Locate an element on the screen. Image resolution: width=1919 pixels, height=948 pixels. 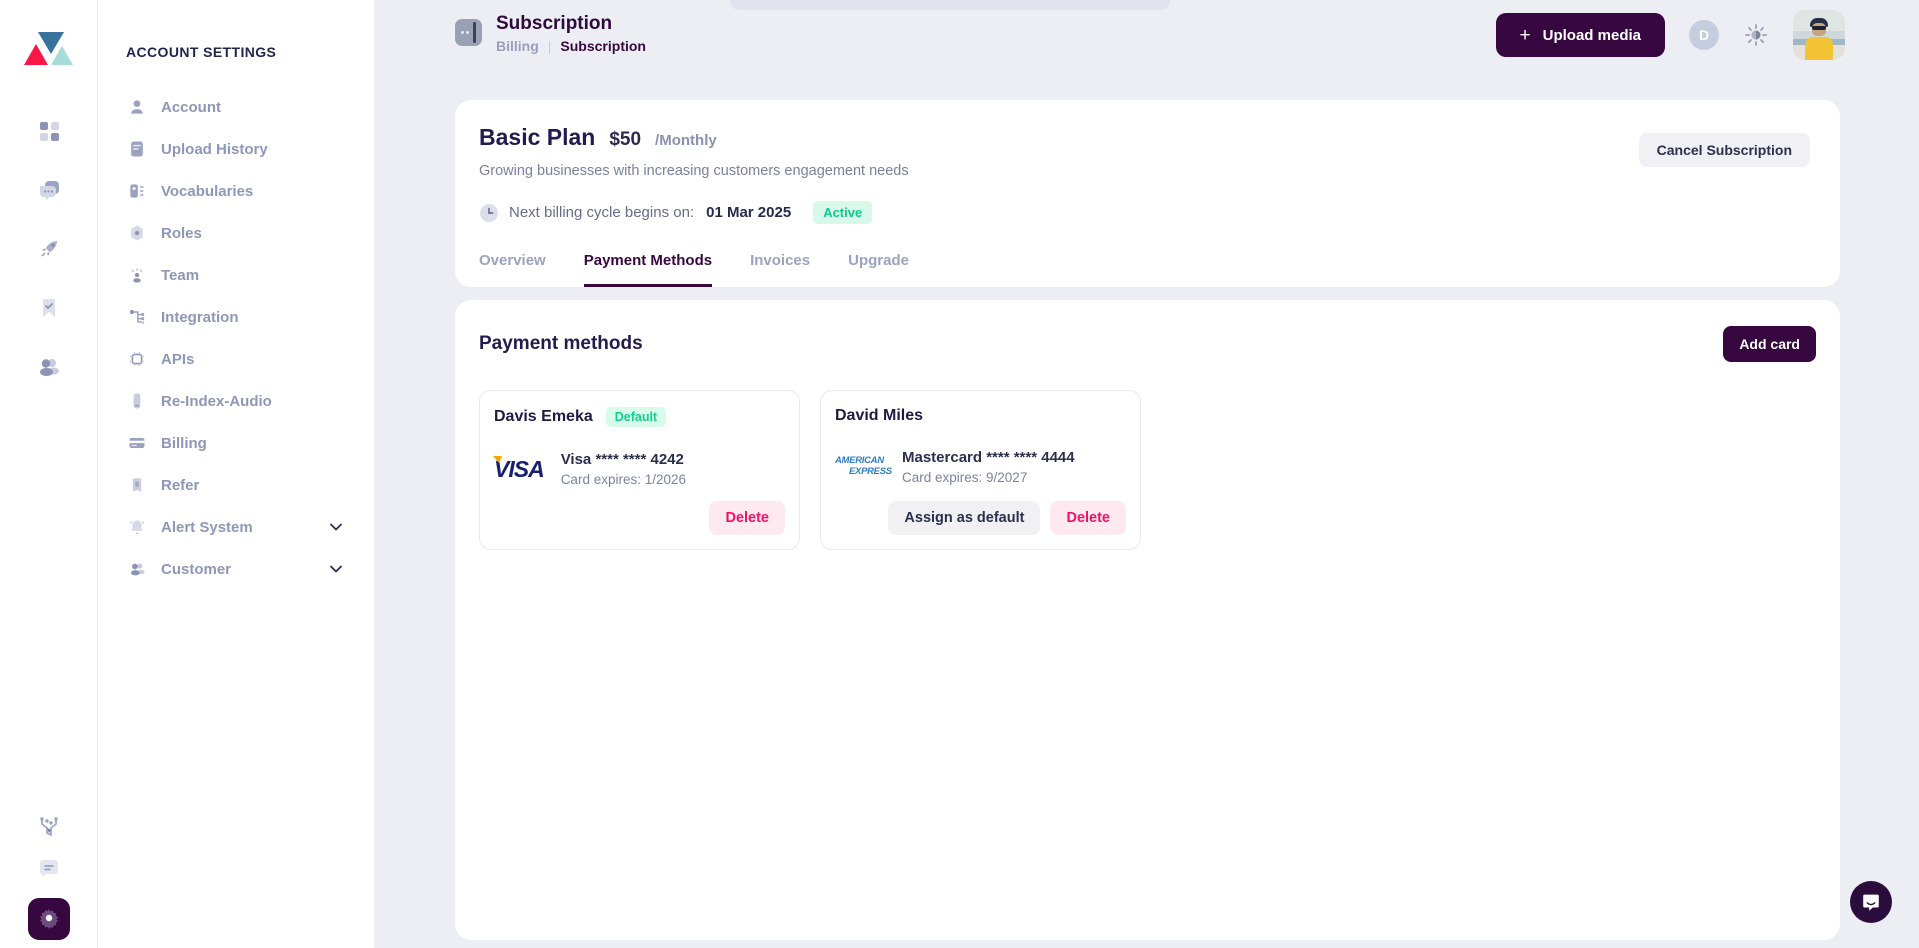
logo-triangle-red is located at coordinates (36, 54).